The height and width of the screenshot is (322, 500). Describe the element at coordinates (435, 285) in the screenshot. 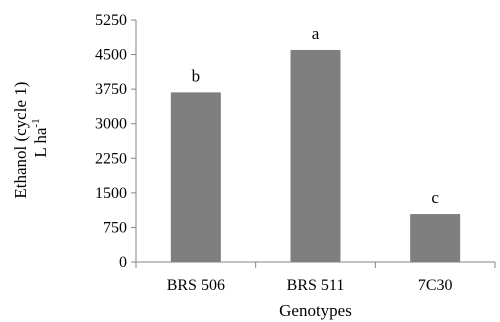

I see `x-tick-label: 7C30` at that location.